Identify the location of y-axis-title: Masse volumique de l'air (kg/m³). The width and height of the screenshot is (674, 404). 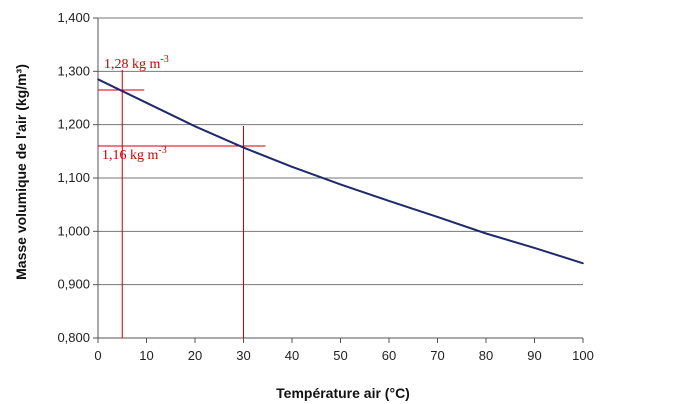
(21, 172).